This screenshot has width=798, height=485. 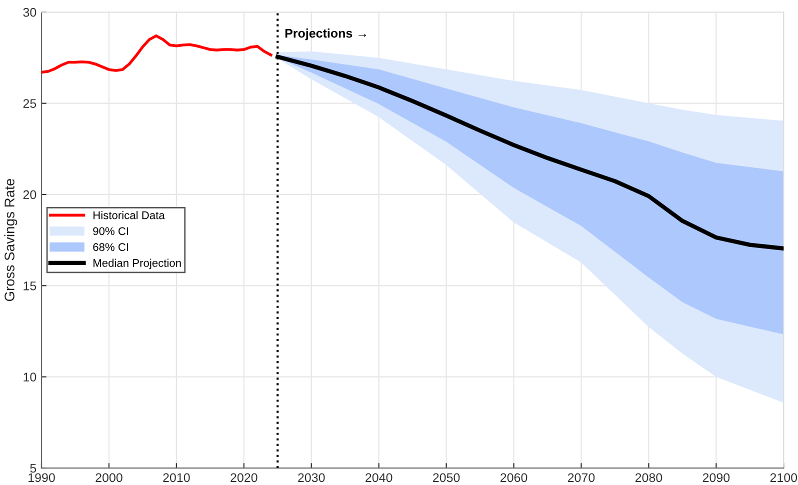 I want to click on x-tick-label: 2080, so click(x=648, y=477).